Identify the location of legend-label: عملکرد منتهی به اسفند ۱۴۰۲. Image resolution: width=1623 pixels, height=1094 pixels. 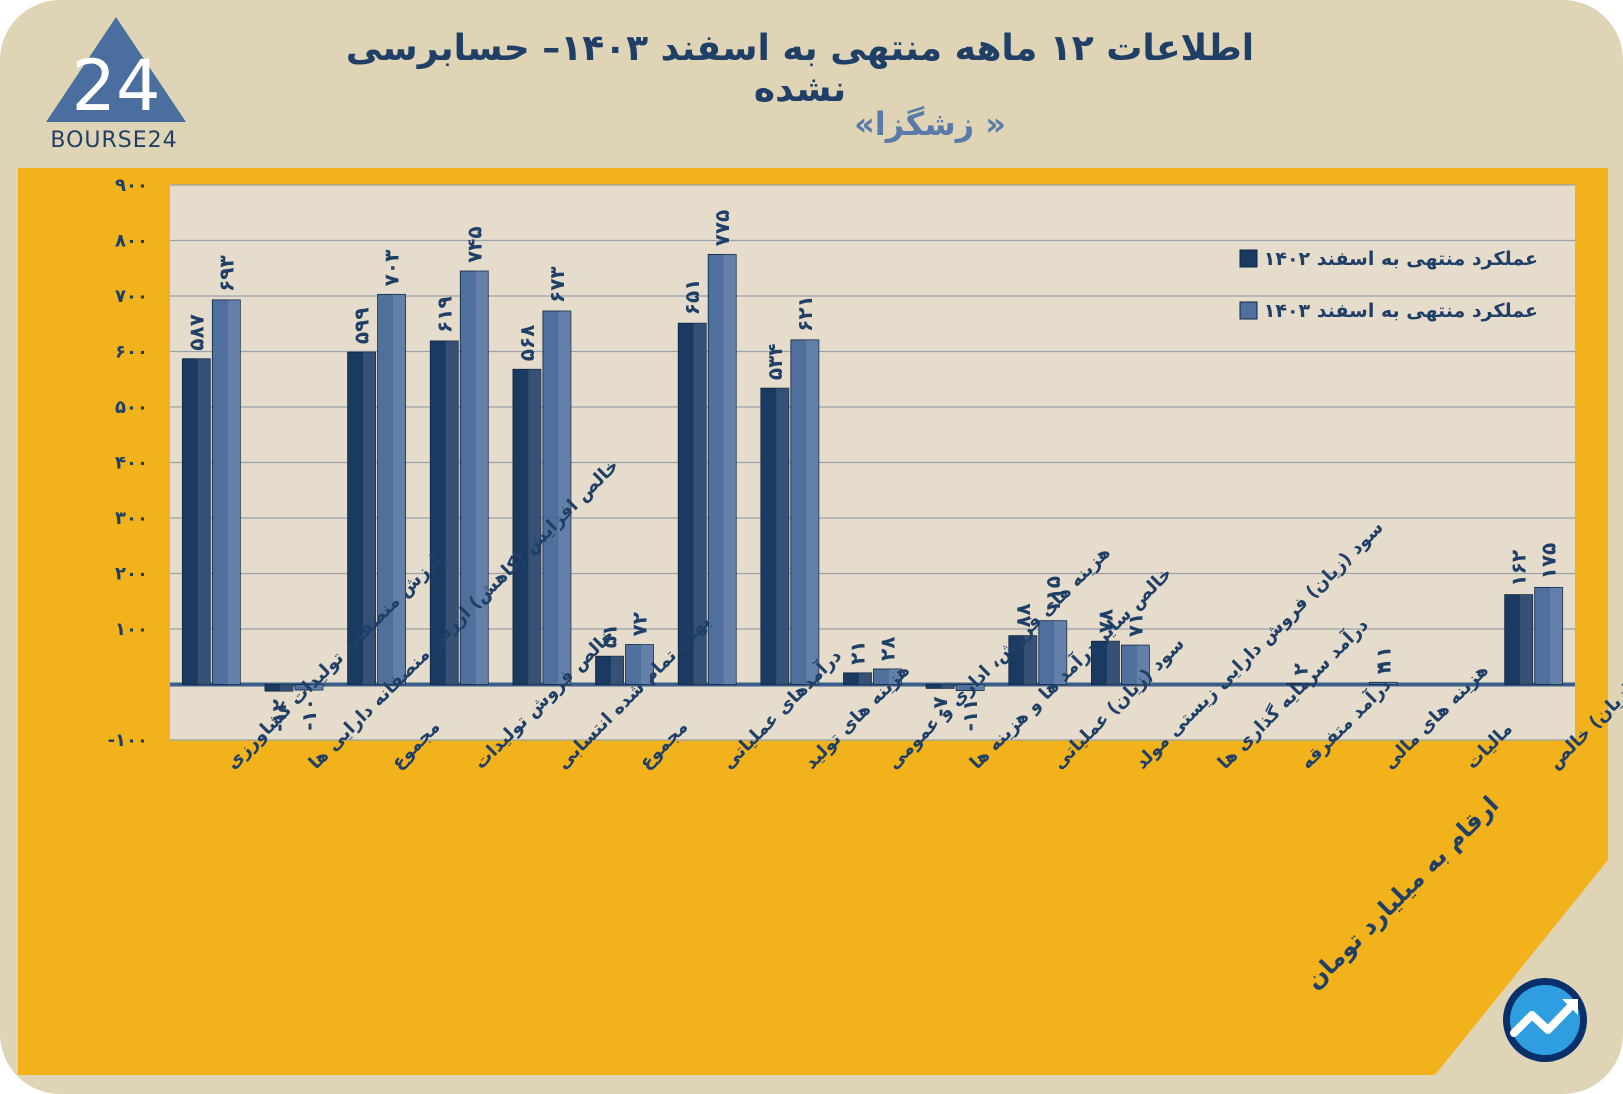
(1401, 259).